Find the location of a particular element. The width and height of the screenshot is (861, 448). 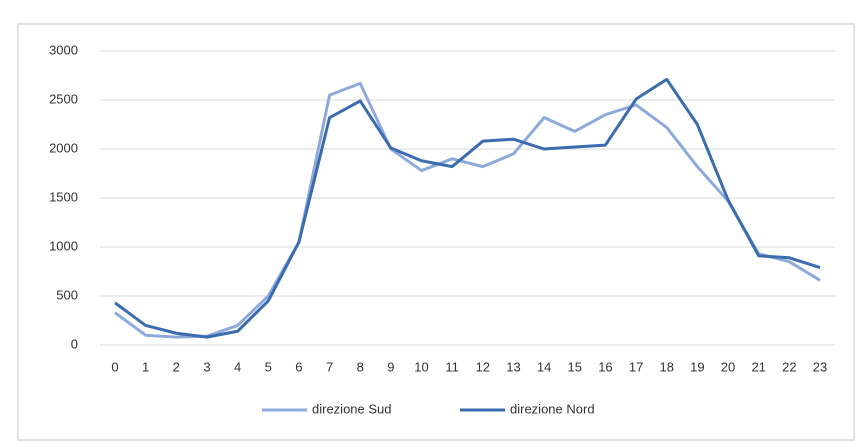

y-tick-label: 3000 is located at coordinates (63, 49).